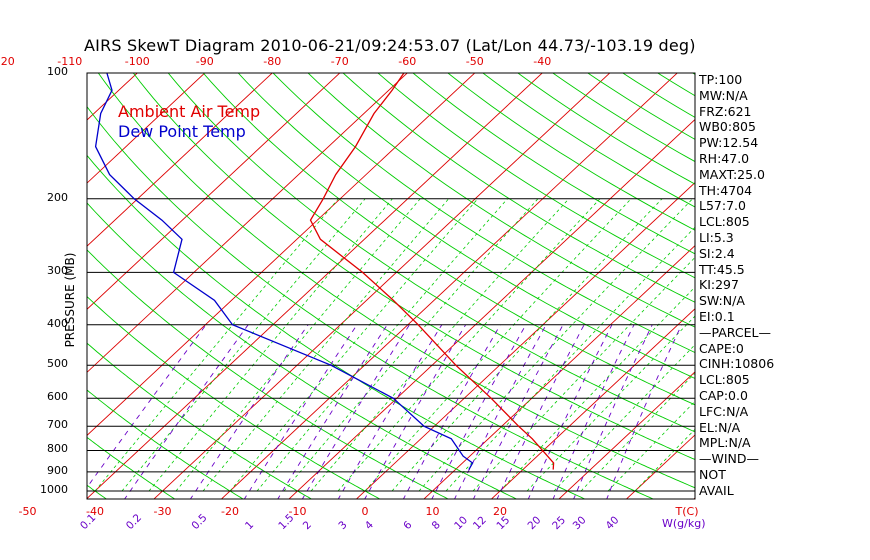 The image size is (870, 560). What do you see at coordinates (724, 158) in the screenshot?
I see `sounding-index-item: RH:47.0` at bounding box center [724, 158].